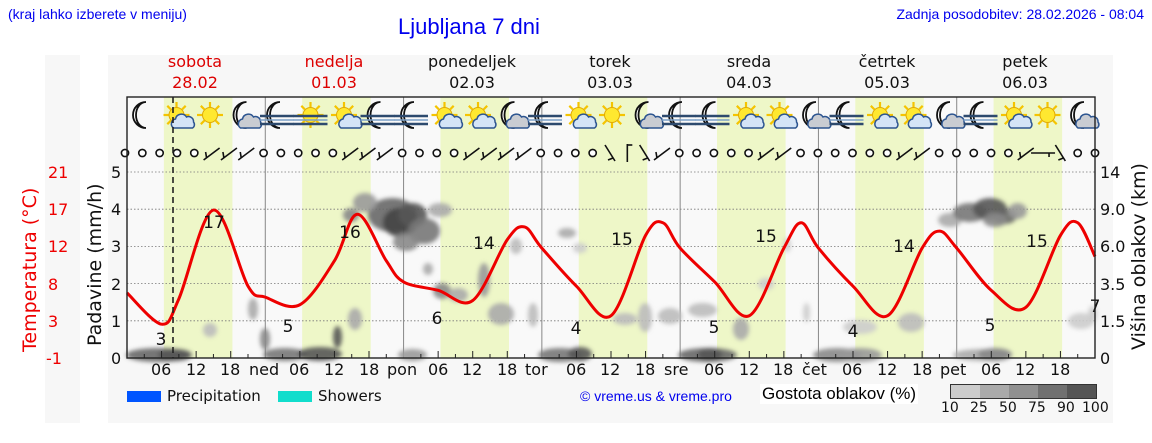  What do you see at coordinates (1025, 82) in the screenshot?
I see `day-date-6: 06.03` at bounding box center [1025, 82].